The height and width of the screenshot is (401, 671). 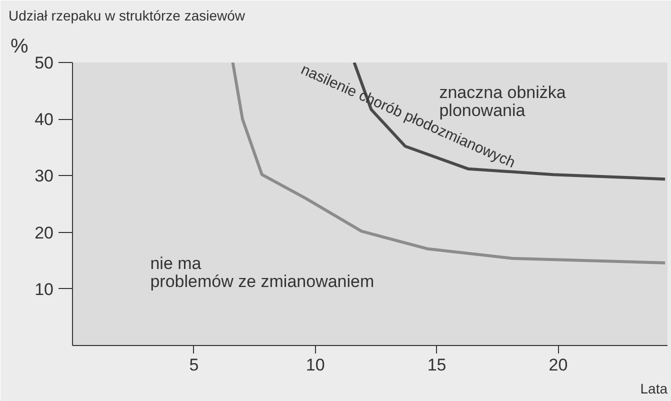 I want to click on x-axis-title: Lata, so click(x=654, y=388).